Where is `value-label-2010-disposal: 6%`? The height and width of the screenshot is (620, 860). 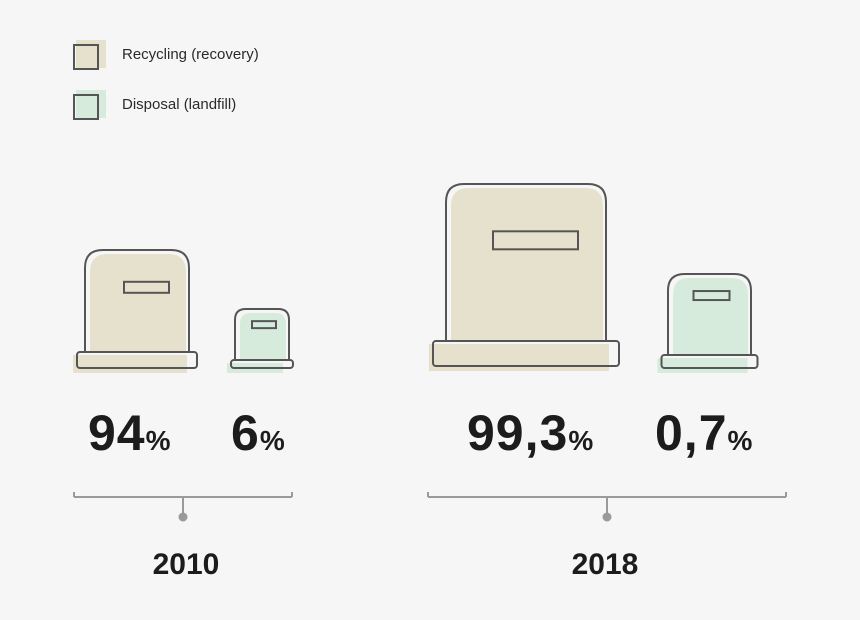 value-label-2010-disposal: 6% is located at coordinates (258, 433).